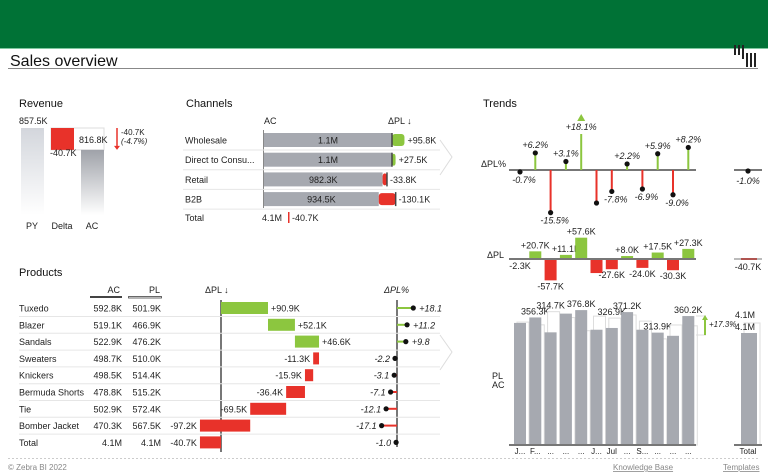  I want to click on products-col-dpl-pct: ΔPL%, so click(396, 290).